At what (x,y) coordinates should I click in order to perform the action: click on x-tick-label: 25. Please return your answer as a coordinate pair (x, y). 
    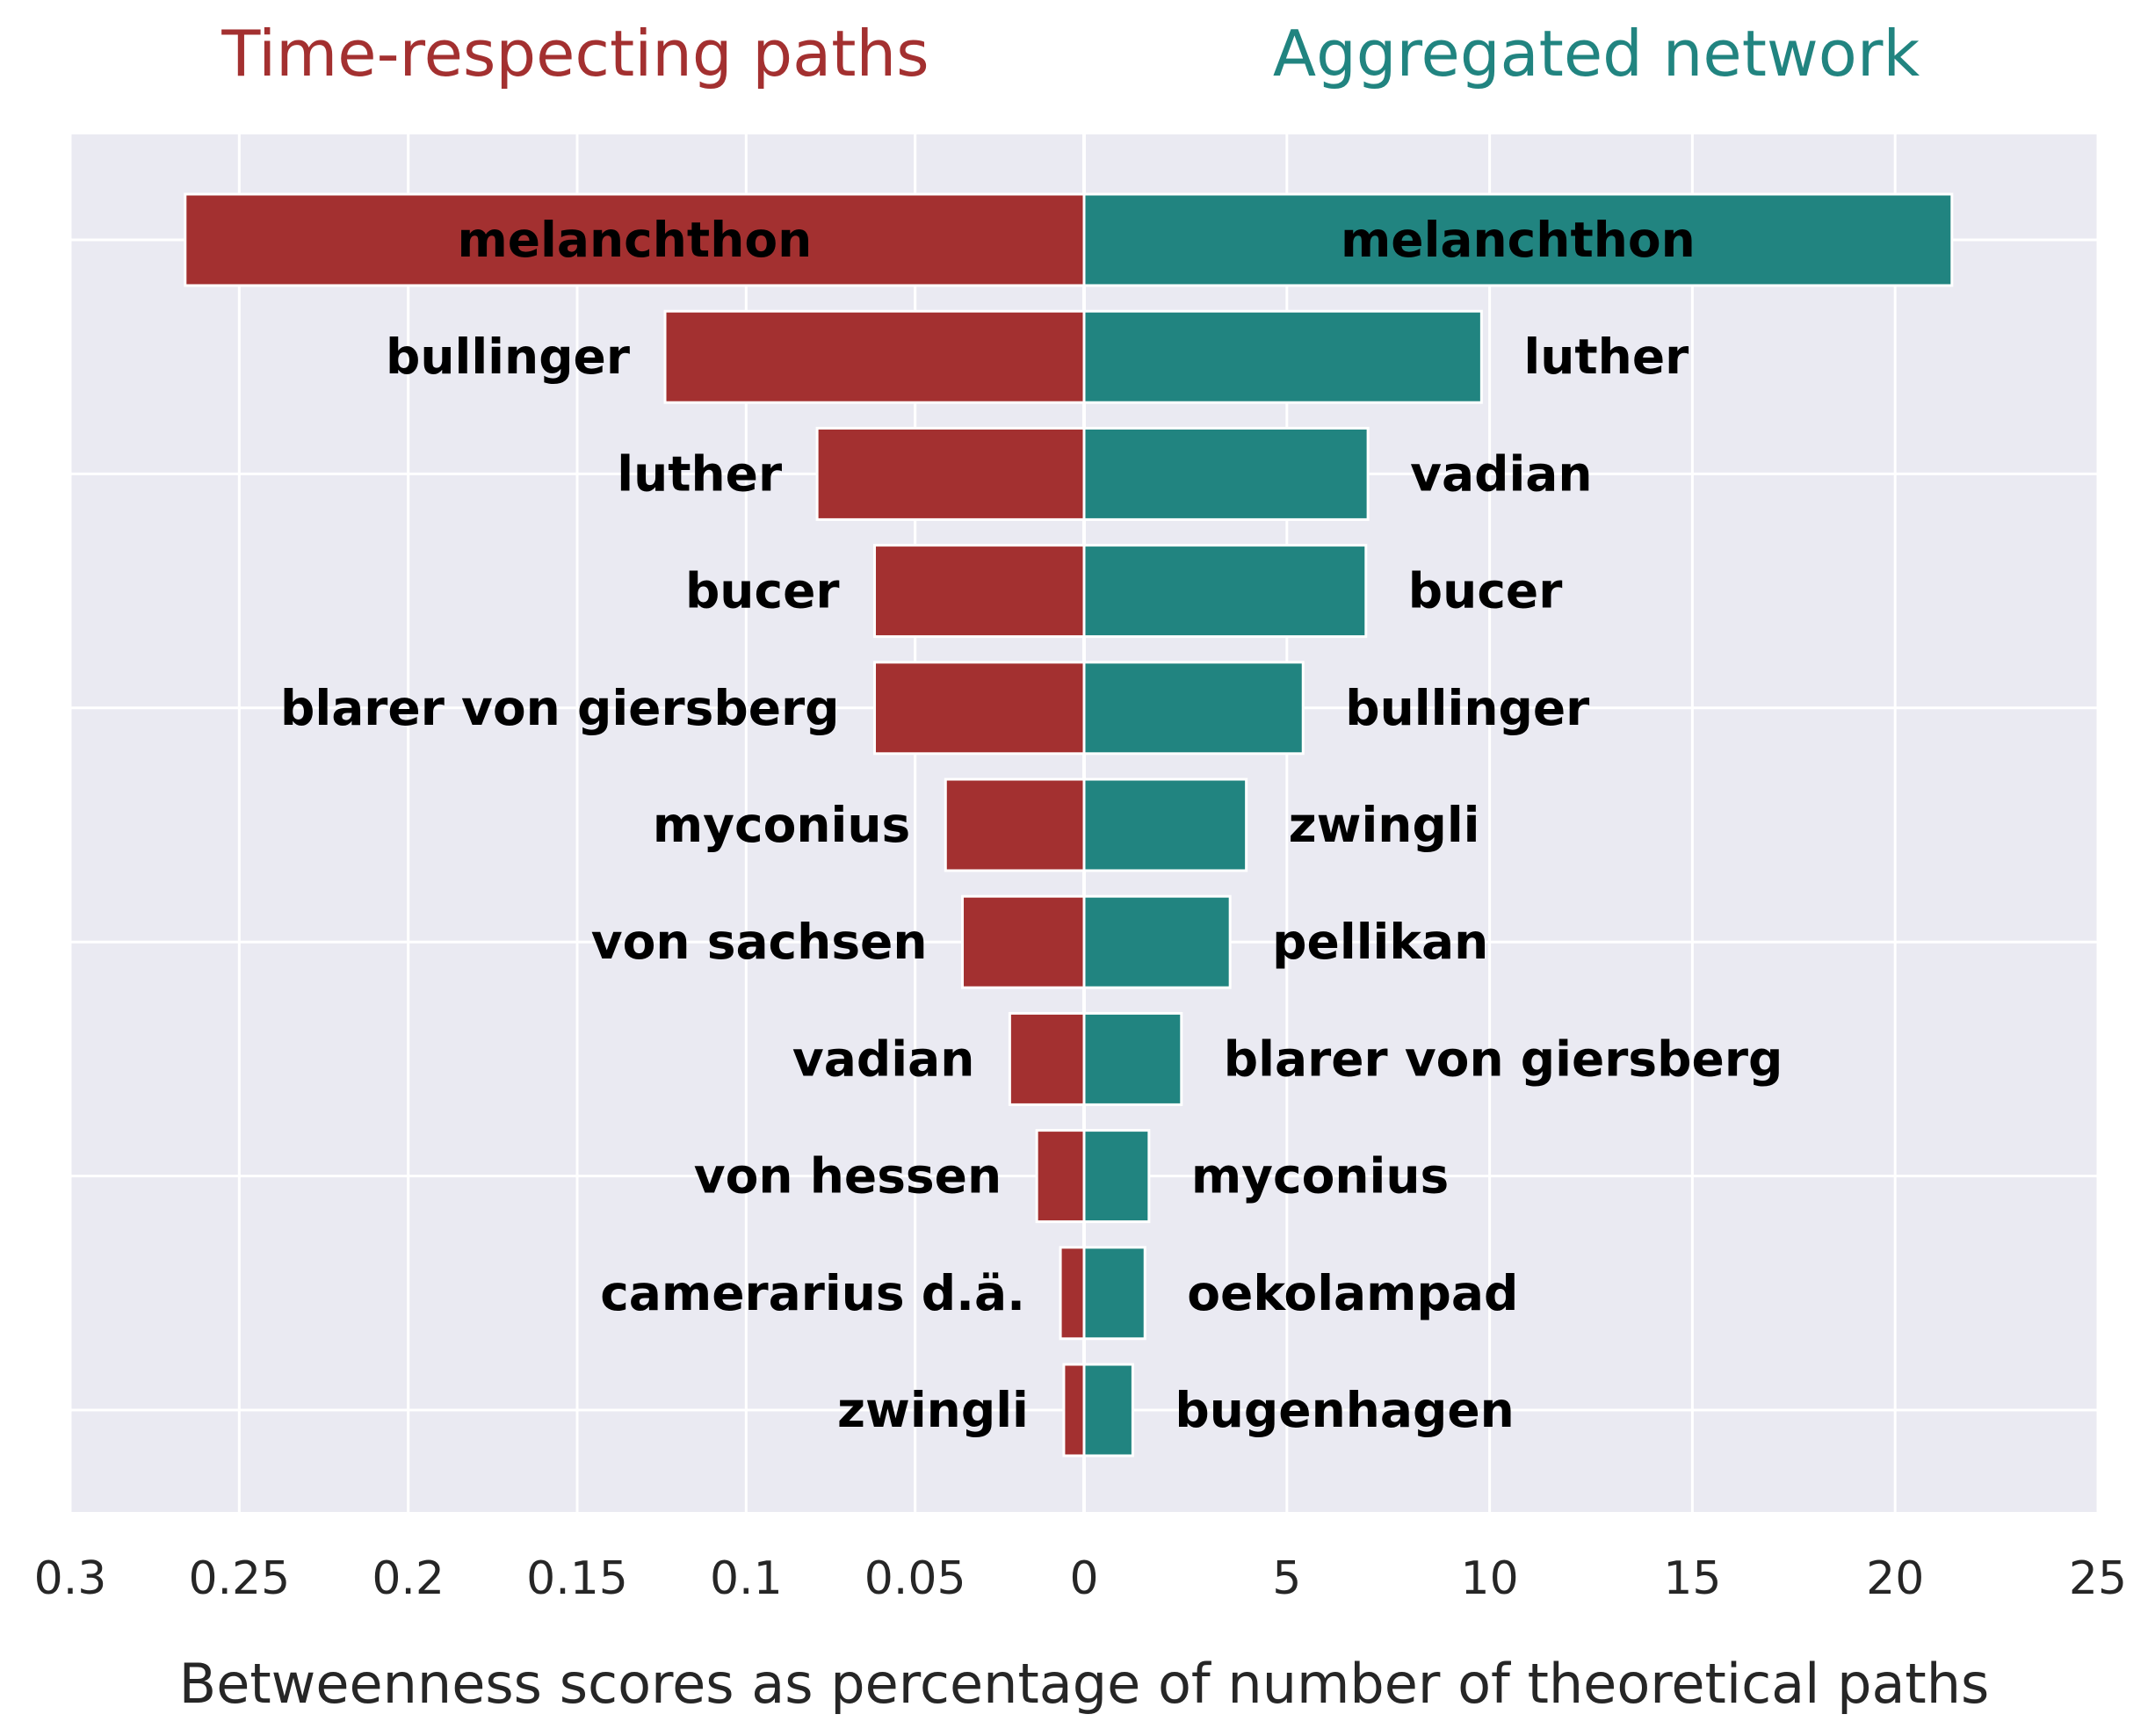
    Looking at the image, I should click on (2098, 1578).